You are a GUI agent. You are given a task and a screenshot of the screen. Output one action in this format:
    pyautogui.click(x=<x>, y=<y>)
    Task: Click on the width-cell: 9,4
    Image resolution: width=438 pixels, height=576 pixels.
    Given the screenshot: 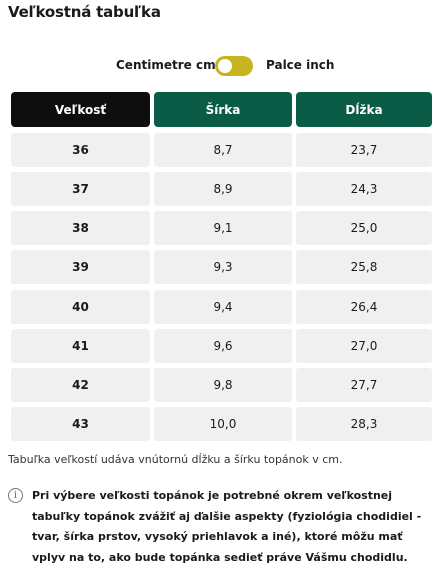 What is the action you would take?
    pyautogui.click(x=223, y=306)
    